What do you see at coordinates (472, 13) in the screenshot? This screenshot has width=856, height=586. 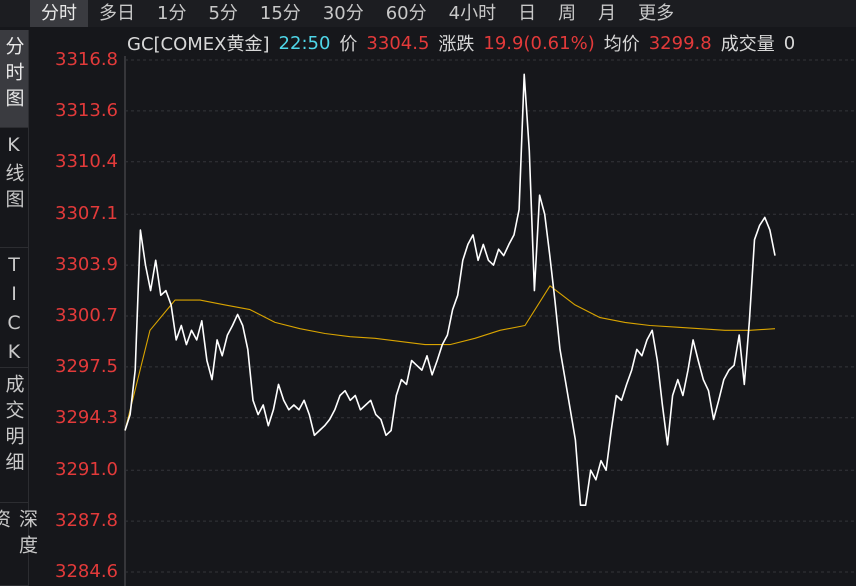 I see `toolbar-tab: 4小时` at bounding box center [472, 13].